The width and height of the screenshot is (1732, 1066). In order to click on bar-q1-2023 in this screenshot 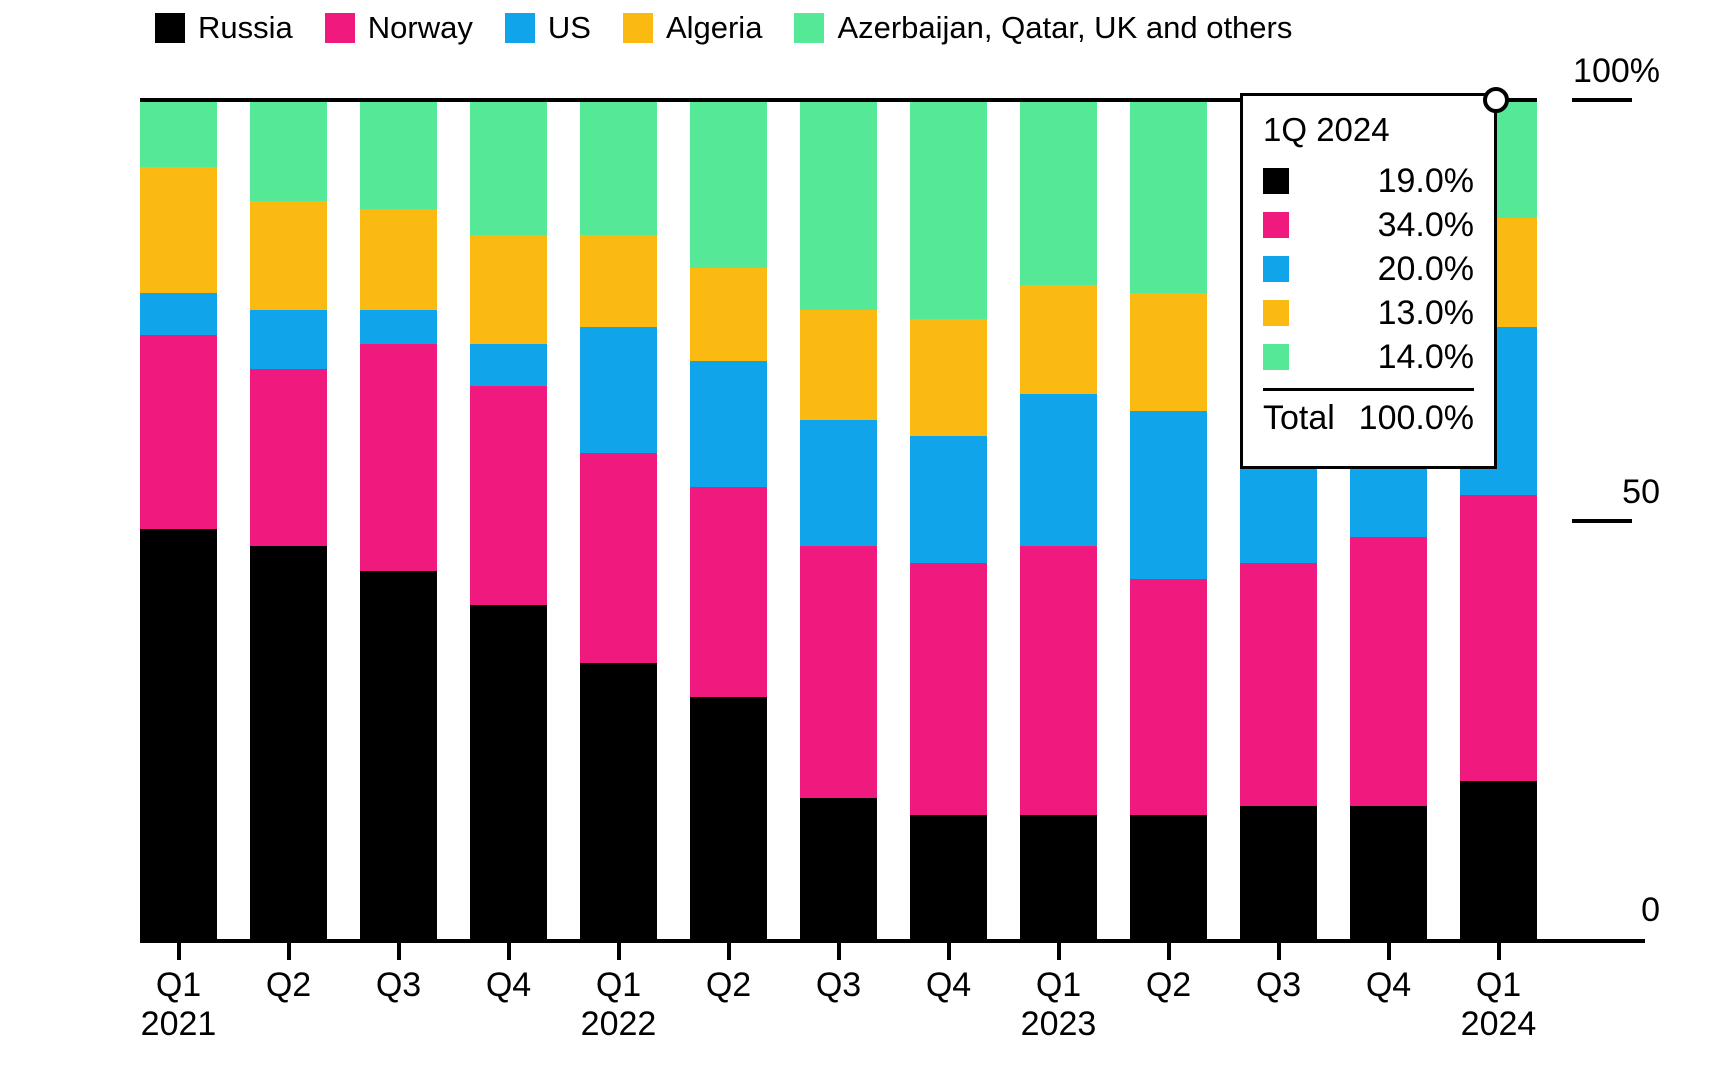, I will do `click(1058, 520)`.